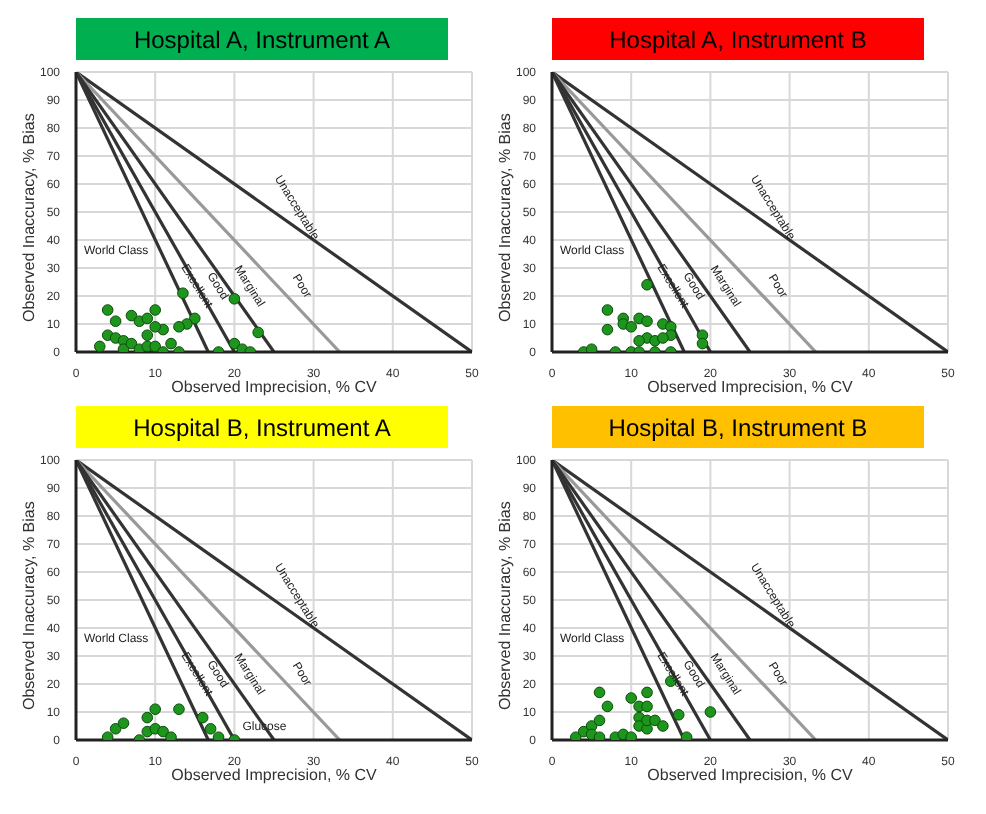 This screenshot has width=986, height=814. What do you see at coordinates (738, 427) in the screenshot?
I see `chart-title: Hospital B, Instrument B` at bounding box center [738, 427].